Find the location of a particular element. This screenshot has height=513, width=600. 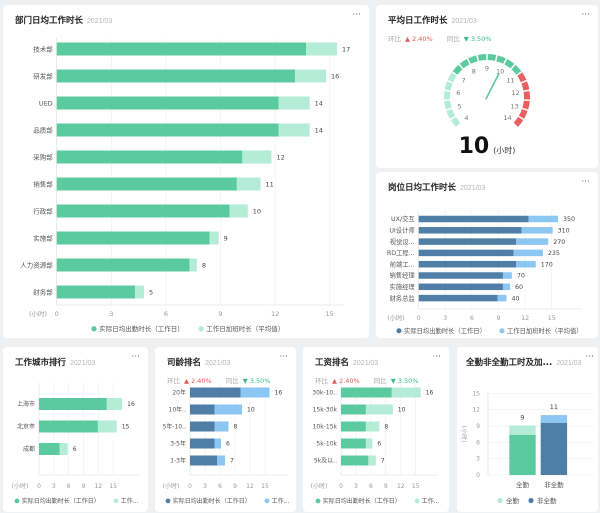

seniority-card: 司龄排名 2021/03 ··· 环比 ▲ 2.40% 同比 ▼ 3.50% is located at coordinates (225, 429).